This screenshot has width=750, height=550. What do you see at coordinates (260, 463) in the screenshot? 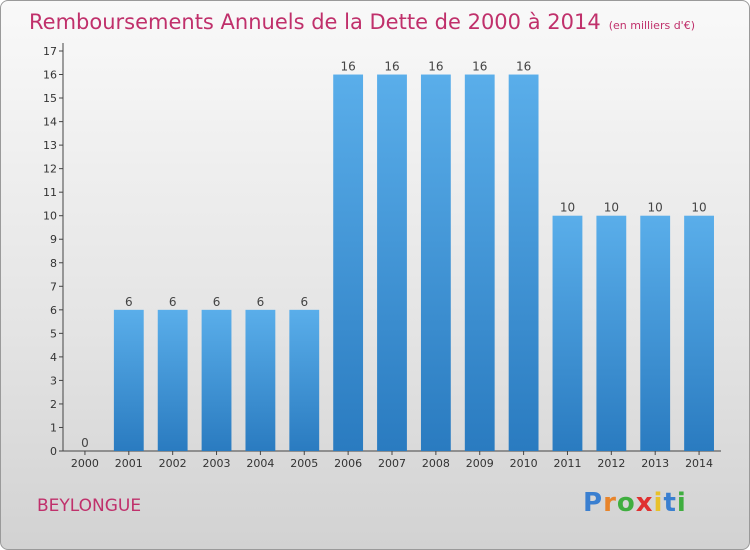
I see `x-tick-label: 2004` at bounding box center [260, 463].